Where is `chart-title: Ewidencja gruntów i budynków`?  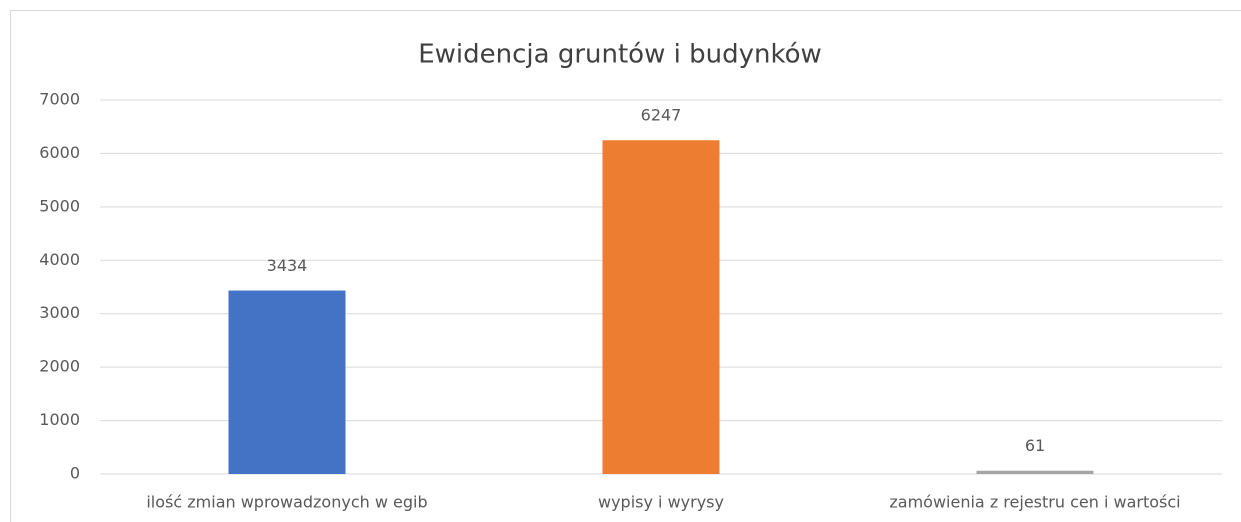
chart-title: Ewidencja gruntów i budynków is located at coordinates (620, 55).